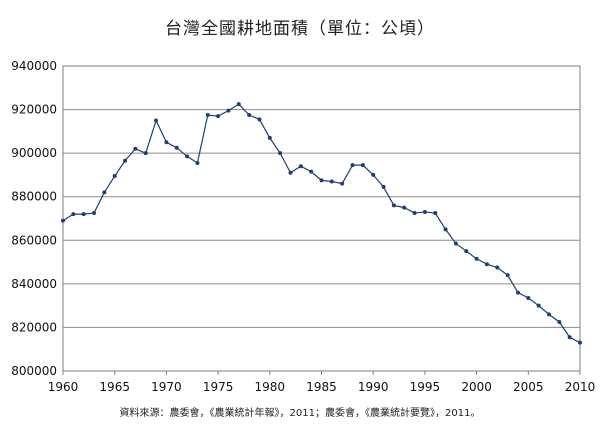 This screenshot has width=600, height=433. I want to click on y-tick-label: 860000, so click(34, 240).